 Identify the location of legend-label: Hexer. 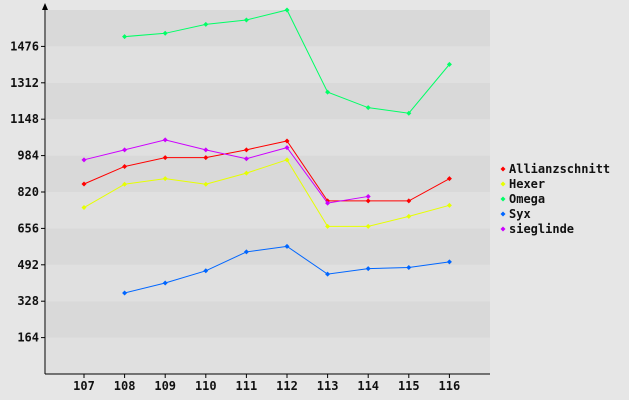
(527, 184).